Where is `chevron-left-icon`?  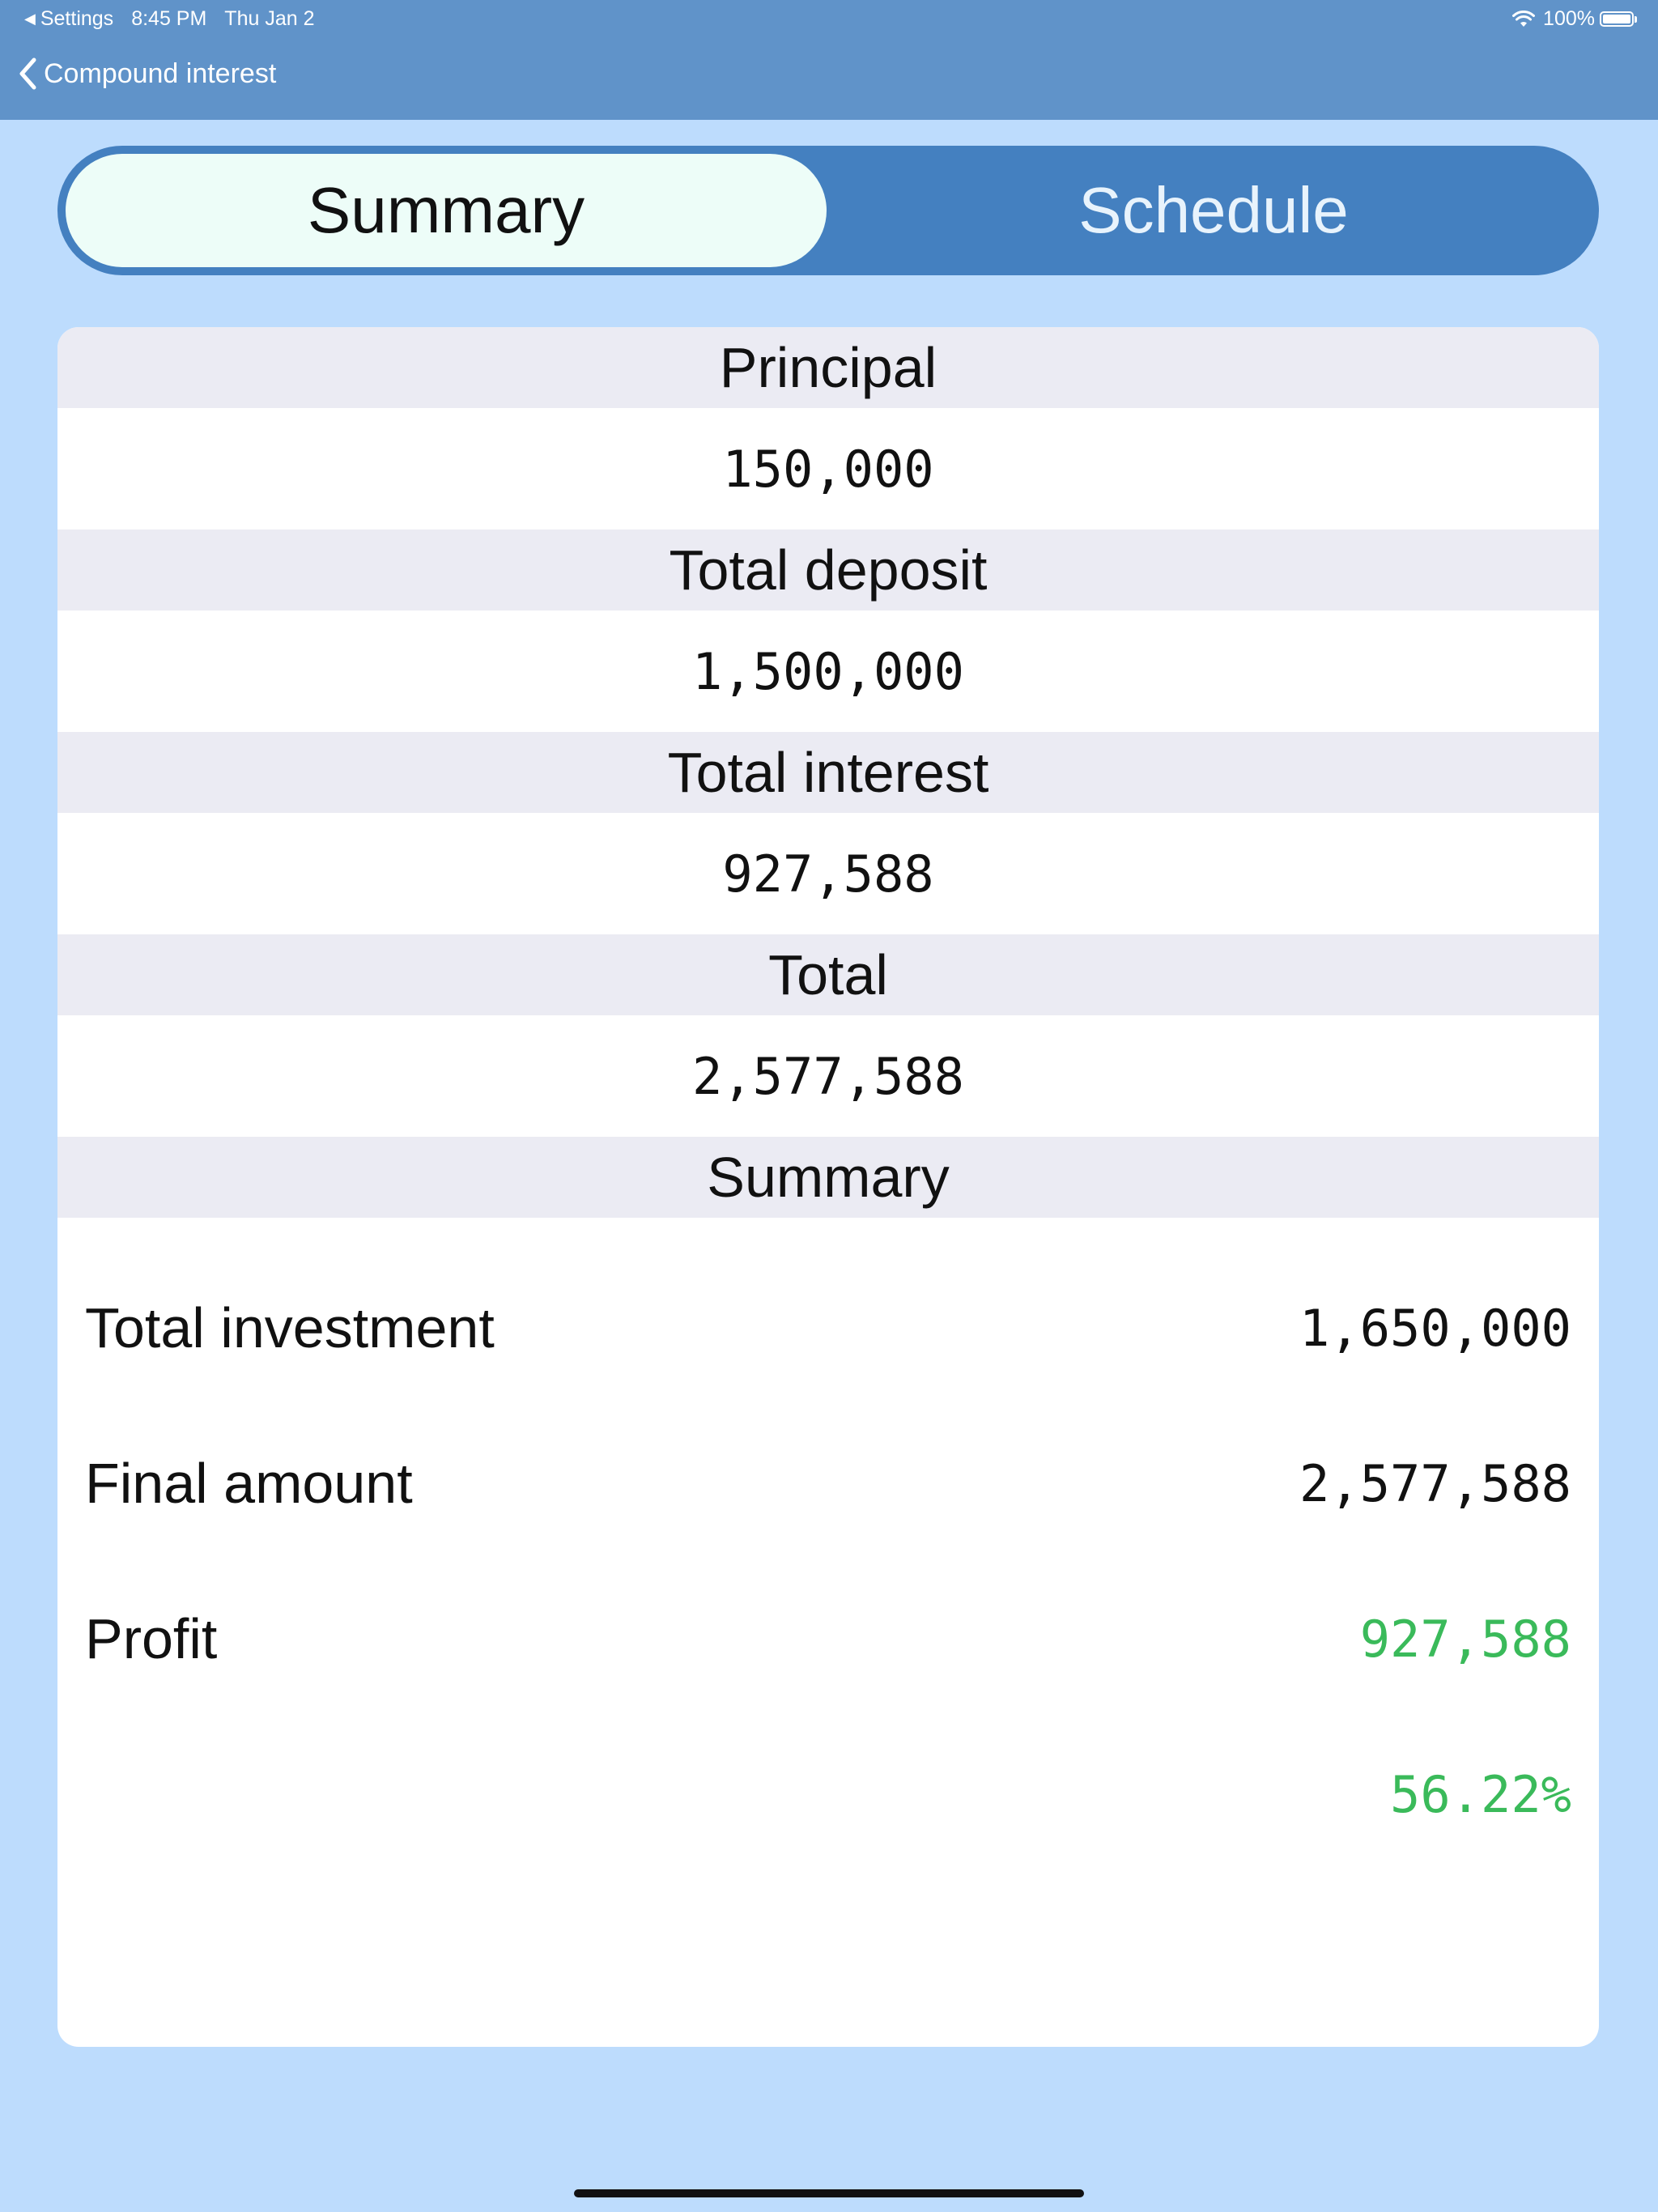 chevron-left-icon is located at coordinates (27, 74).